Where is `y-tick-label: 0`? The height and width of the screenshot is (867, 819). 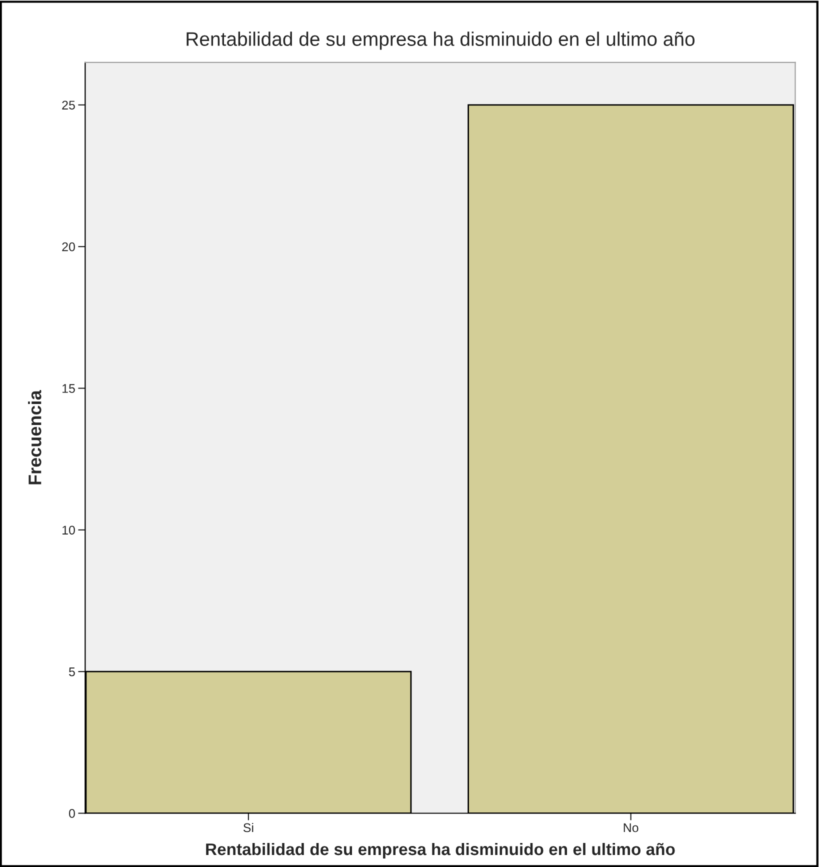
y-tick-label: 0 is located at coordinates (71, 813).